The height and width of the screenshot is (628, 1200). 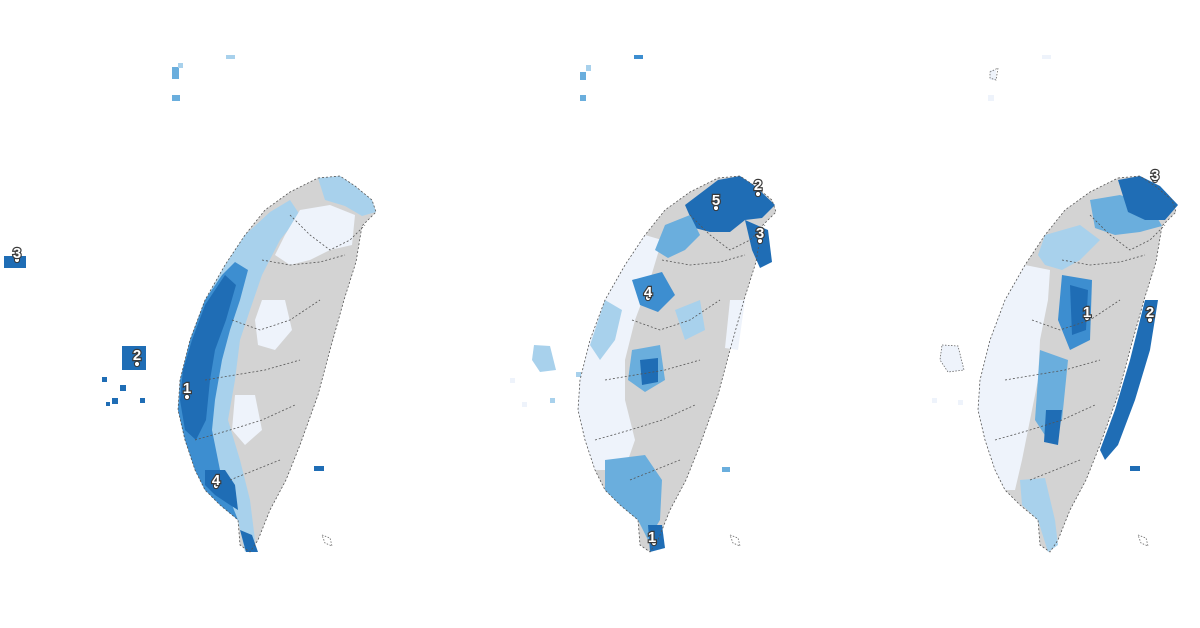 What do you see at coordinates (1039, 515) in the screenshot?
I see `region-south-low` at bounding box center [1039, 515].